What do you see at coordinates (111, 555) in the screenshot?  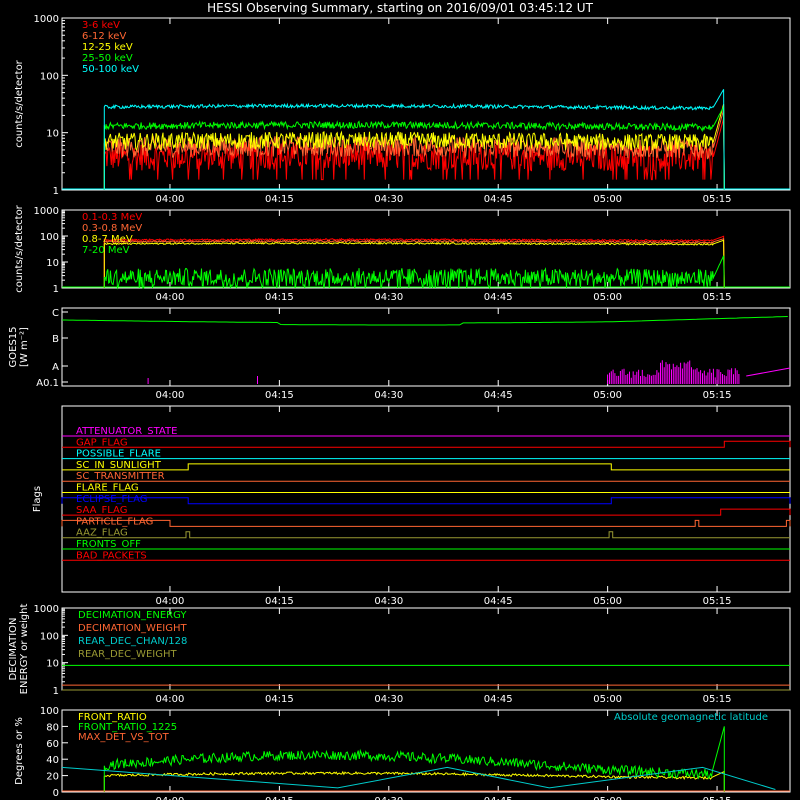 I see `flag-label-11: BAD_PACKETS` at bounding box center [111, 555].